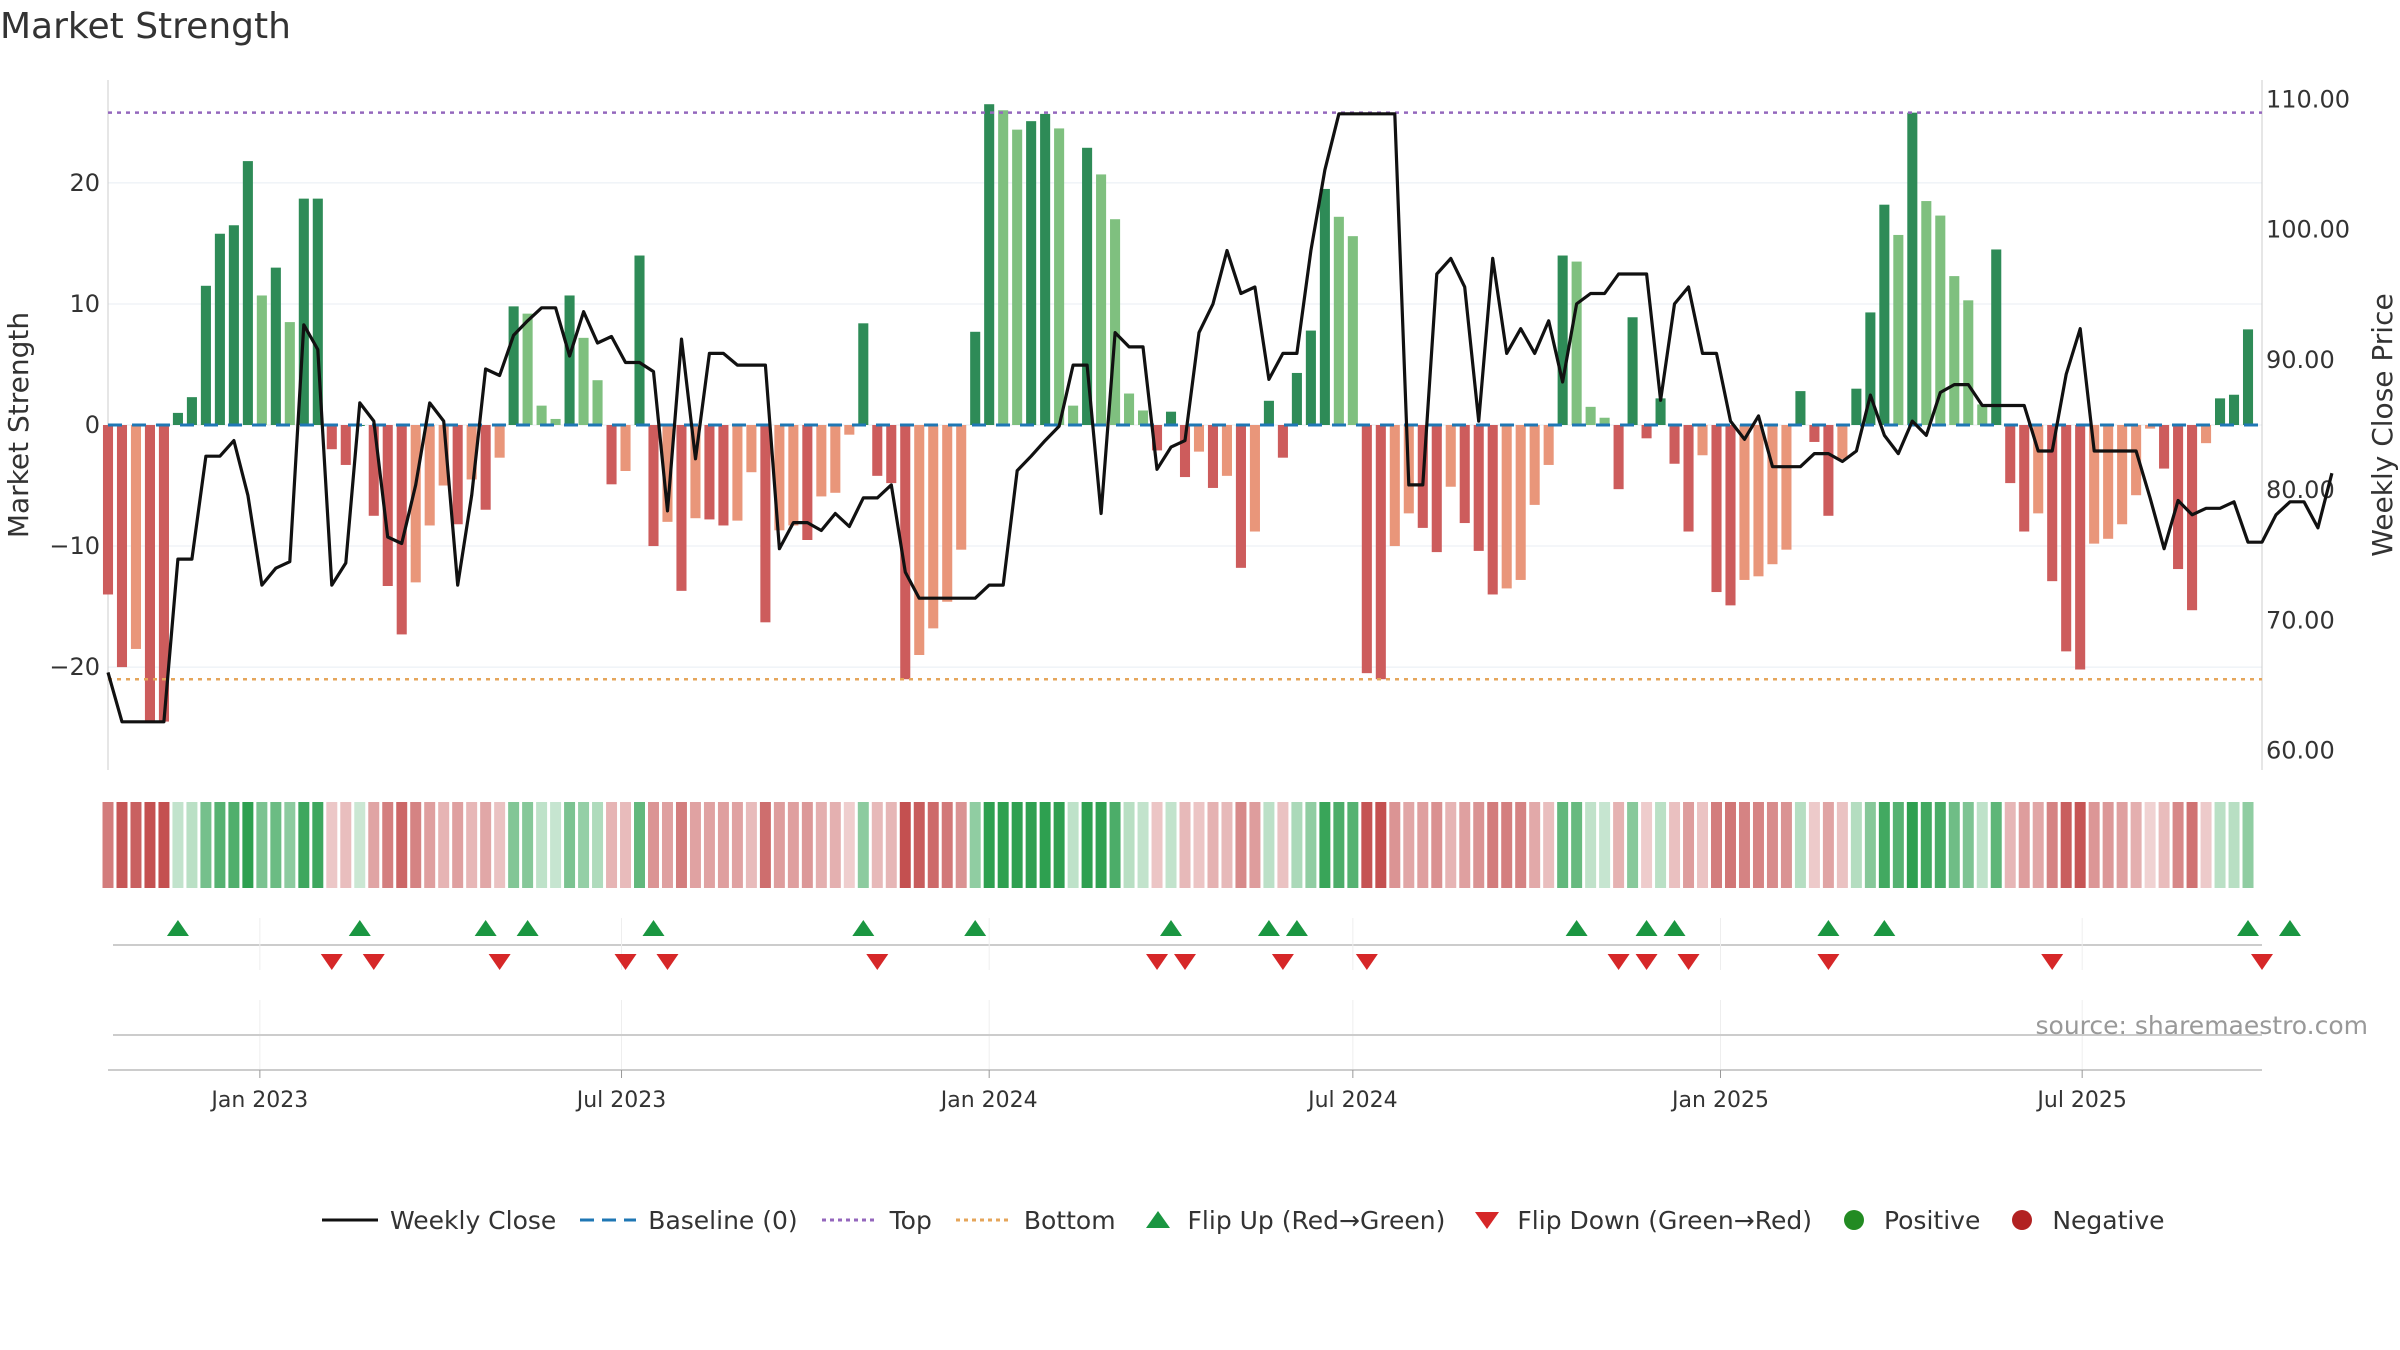  I want to click on source-text: source: sharemaestro.com, so click(2202, 1025).